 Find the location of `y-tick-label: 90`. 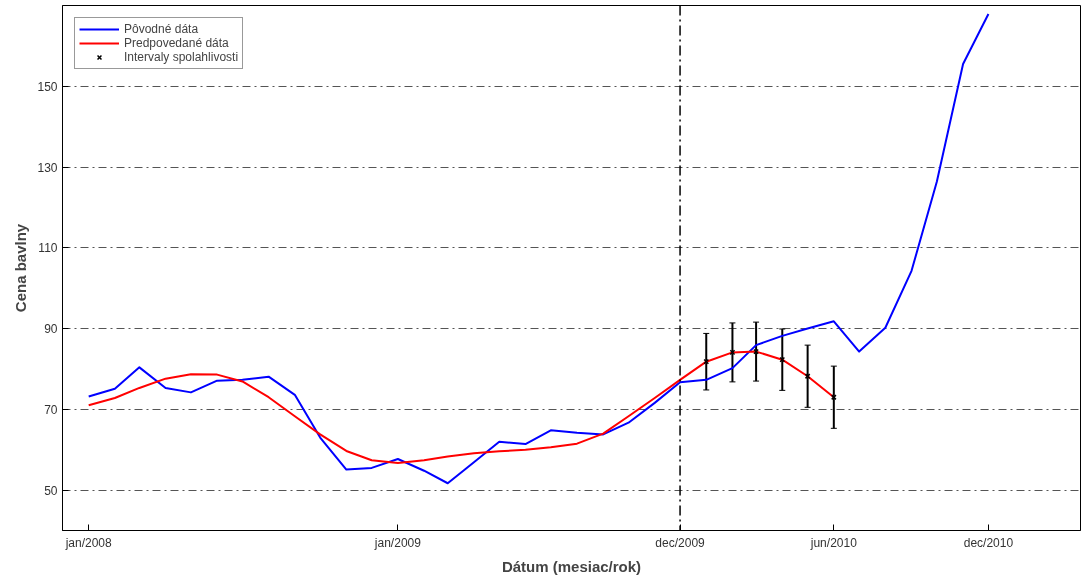

y-tick-label: 90 is located at coordinates (51, 329).